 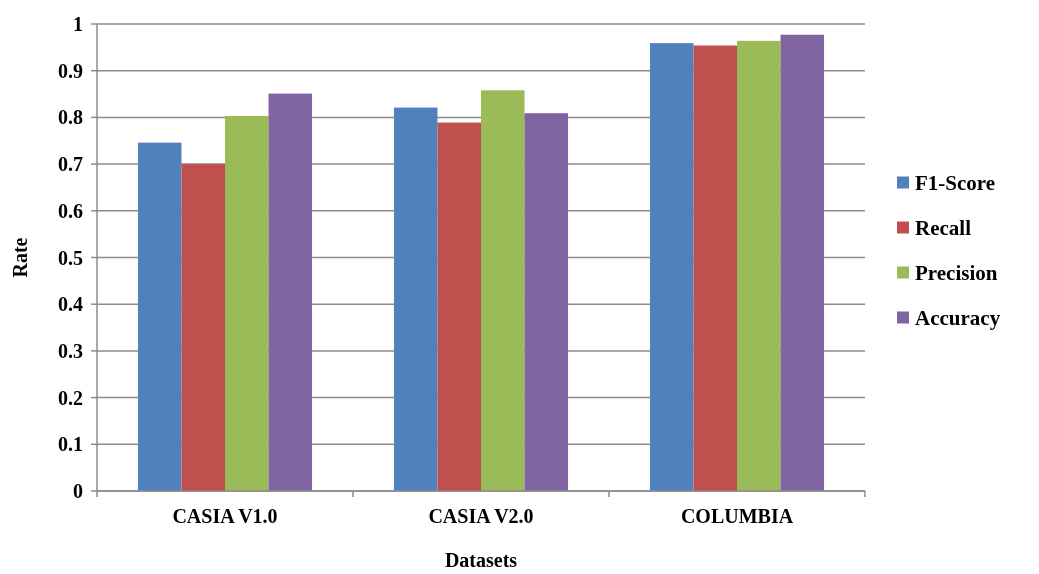 I want to click on y-tick-label: 0, so click(x=78, y=491).